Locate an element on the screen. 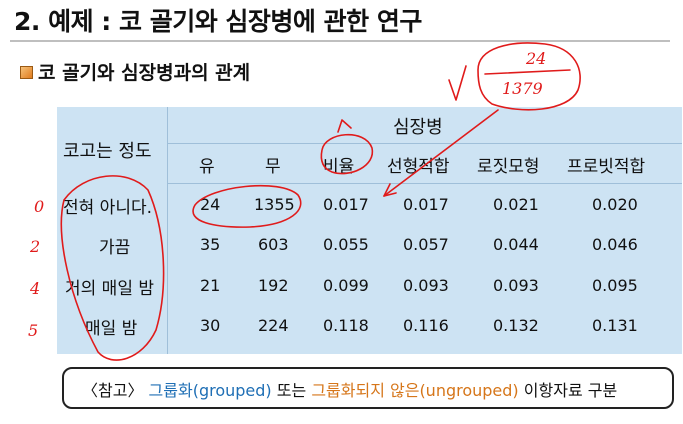 This screenshot has height=424, width=683. note-prefix: 〈참고〉 is located at coordinates (113, 390).